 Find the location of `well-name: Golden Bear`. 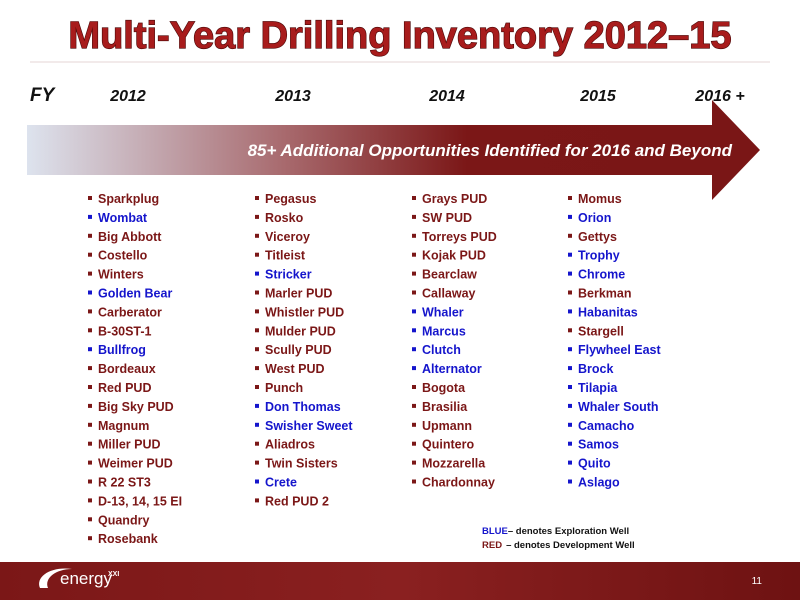

well-name: Golden Bear is located at coordinates (135, 294).